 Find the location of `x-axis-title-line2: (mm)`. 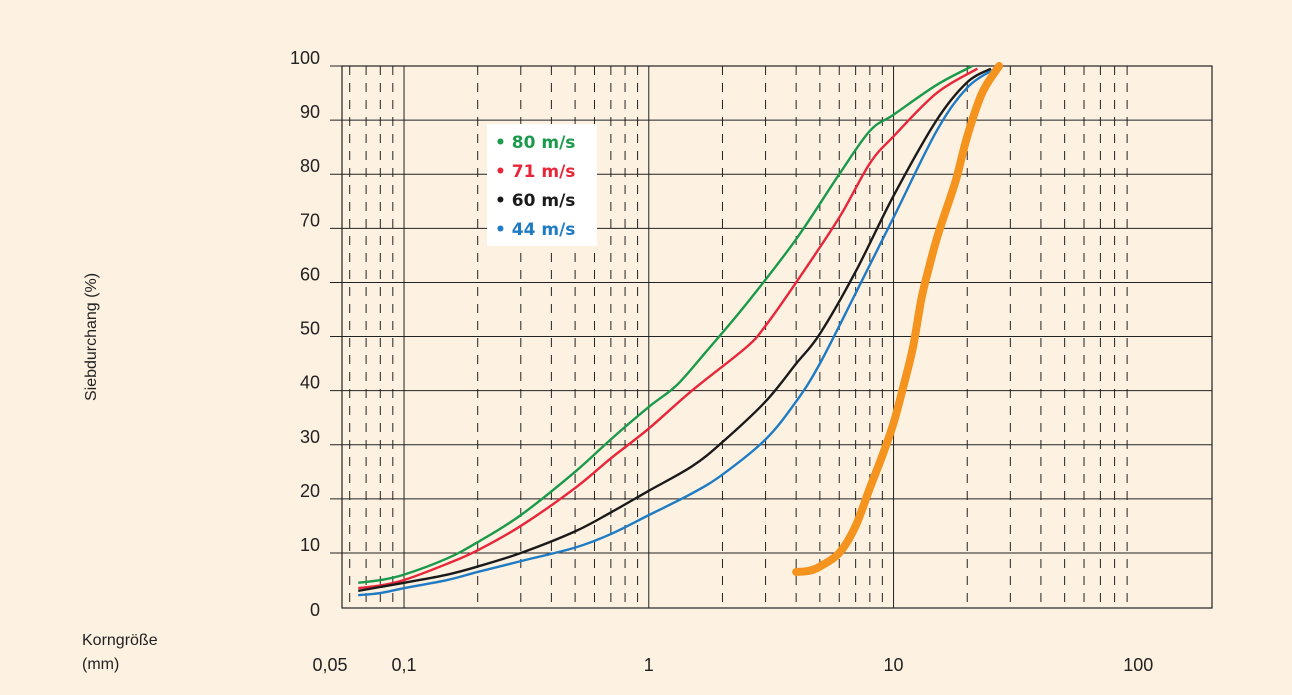

x-axis-title-line2: (mm) is located at coordinates (100, 664).